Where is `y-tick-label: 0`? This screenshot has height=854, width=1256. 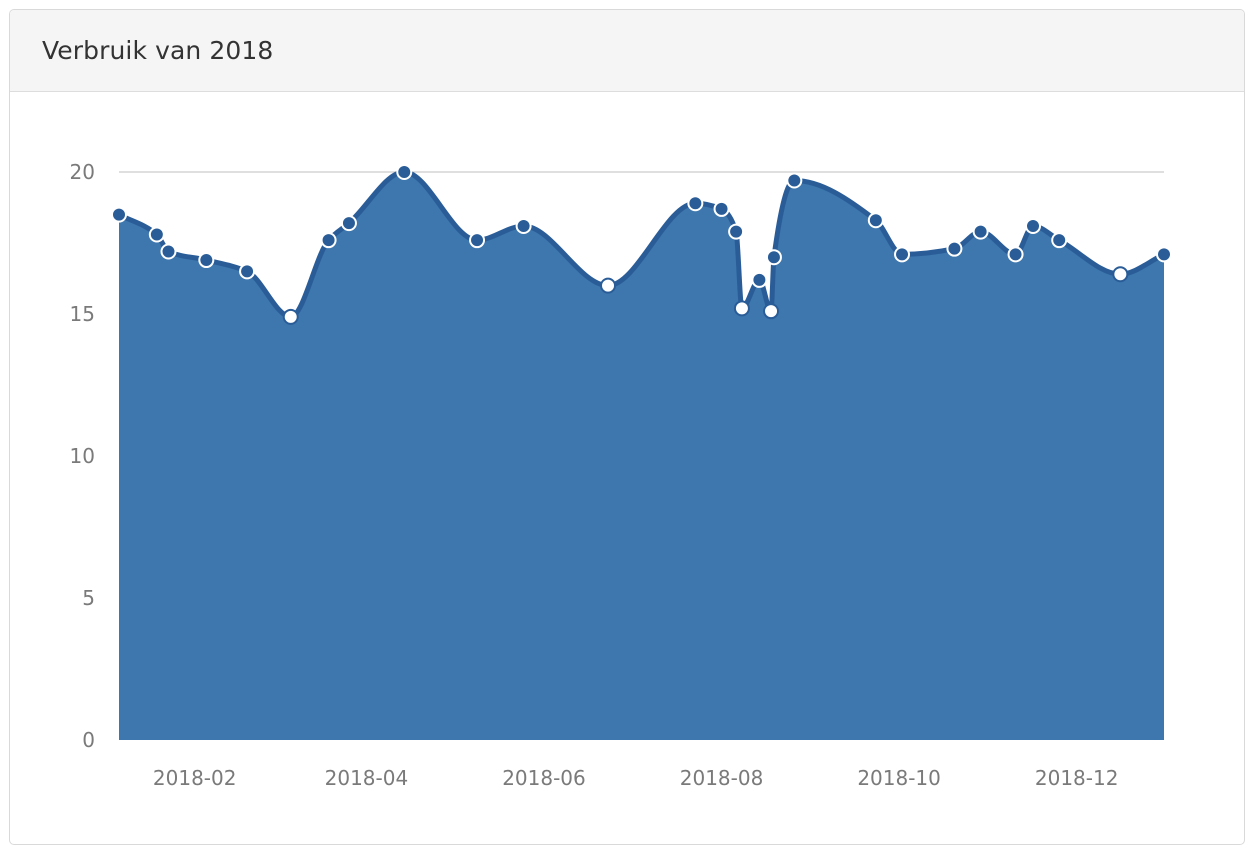 y-tick-label: 0 is located at coordinates (88, 740).